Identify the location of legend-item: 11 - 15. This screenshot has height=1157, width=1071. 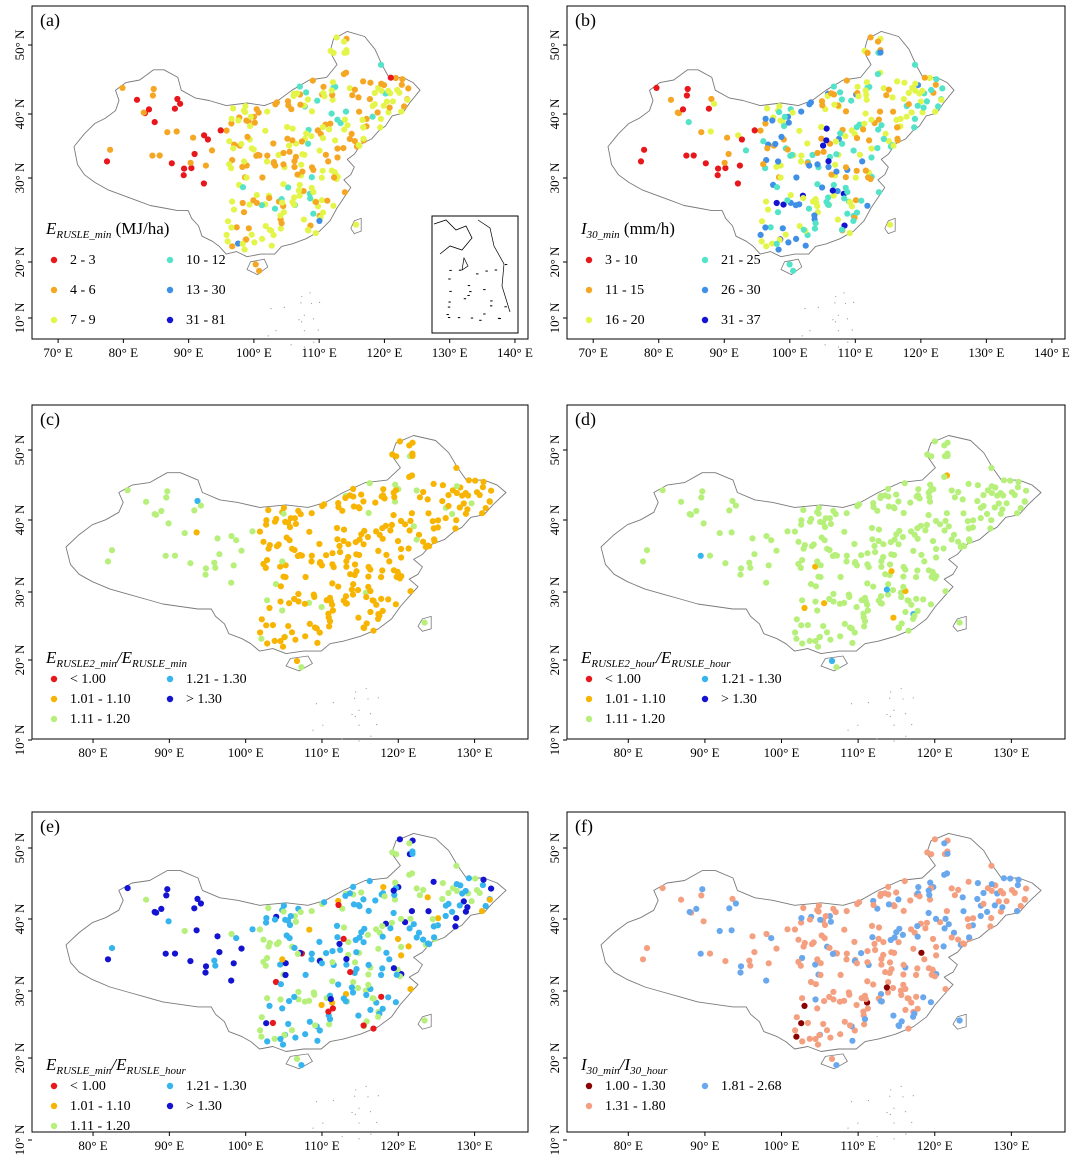
(614, 290).